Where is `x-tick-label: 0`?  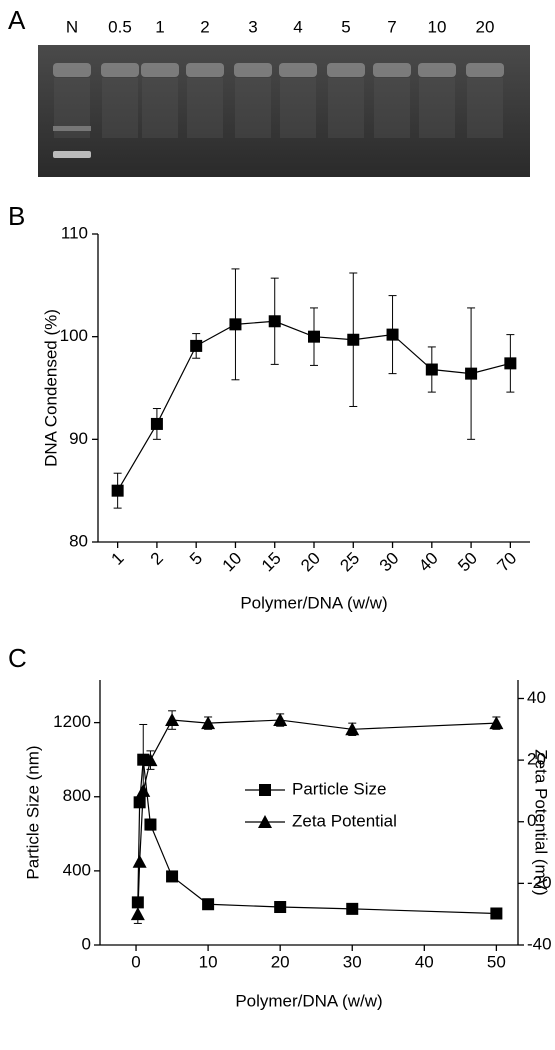
x-tick-label: 0 is located at coordinates (135, 961).